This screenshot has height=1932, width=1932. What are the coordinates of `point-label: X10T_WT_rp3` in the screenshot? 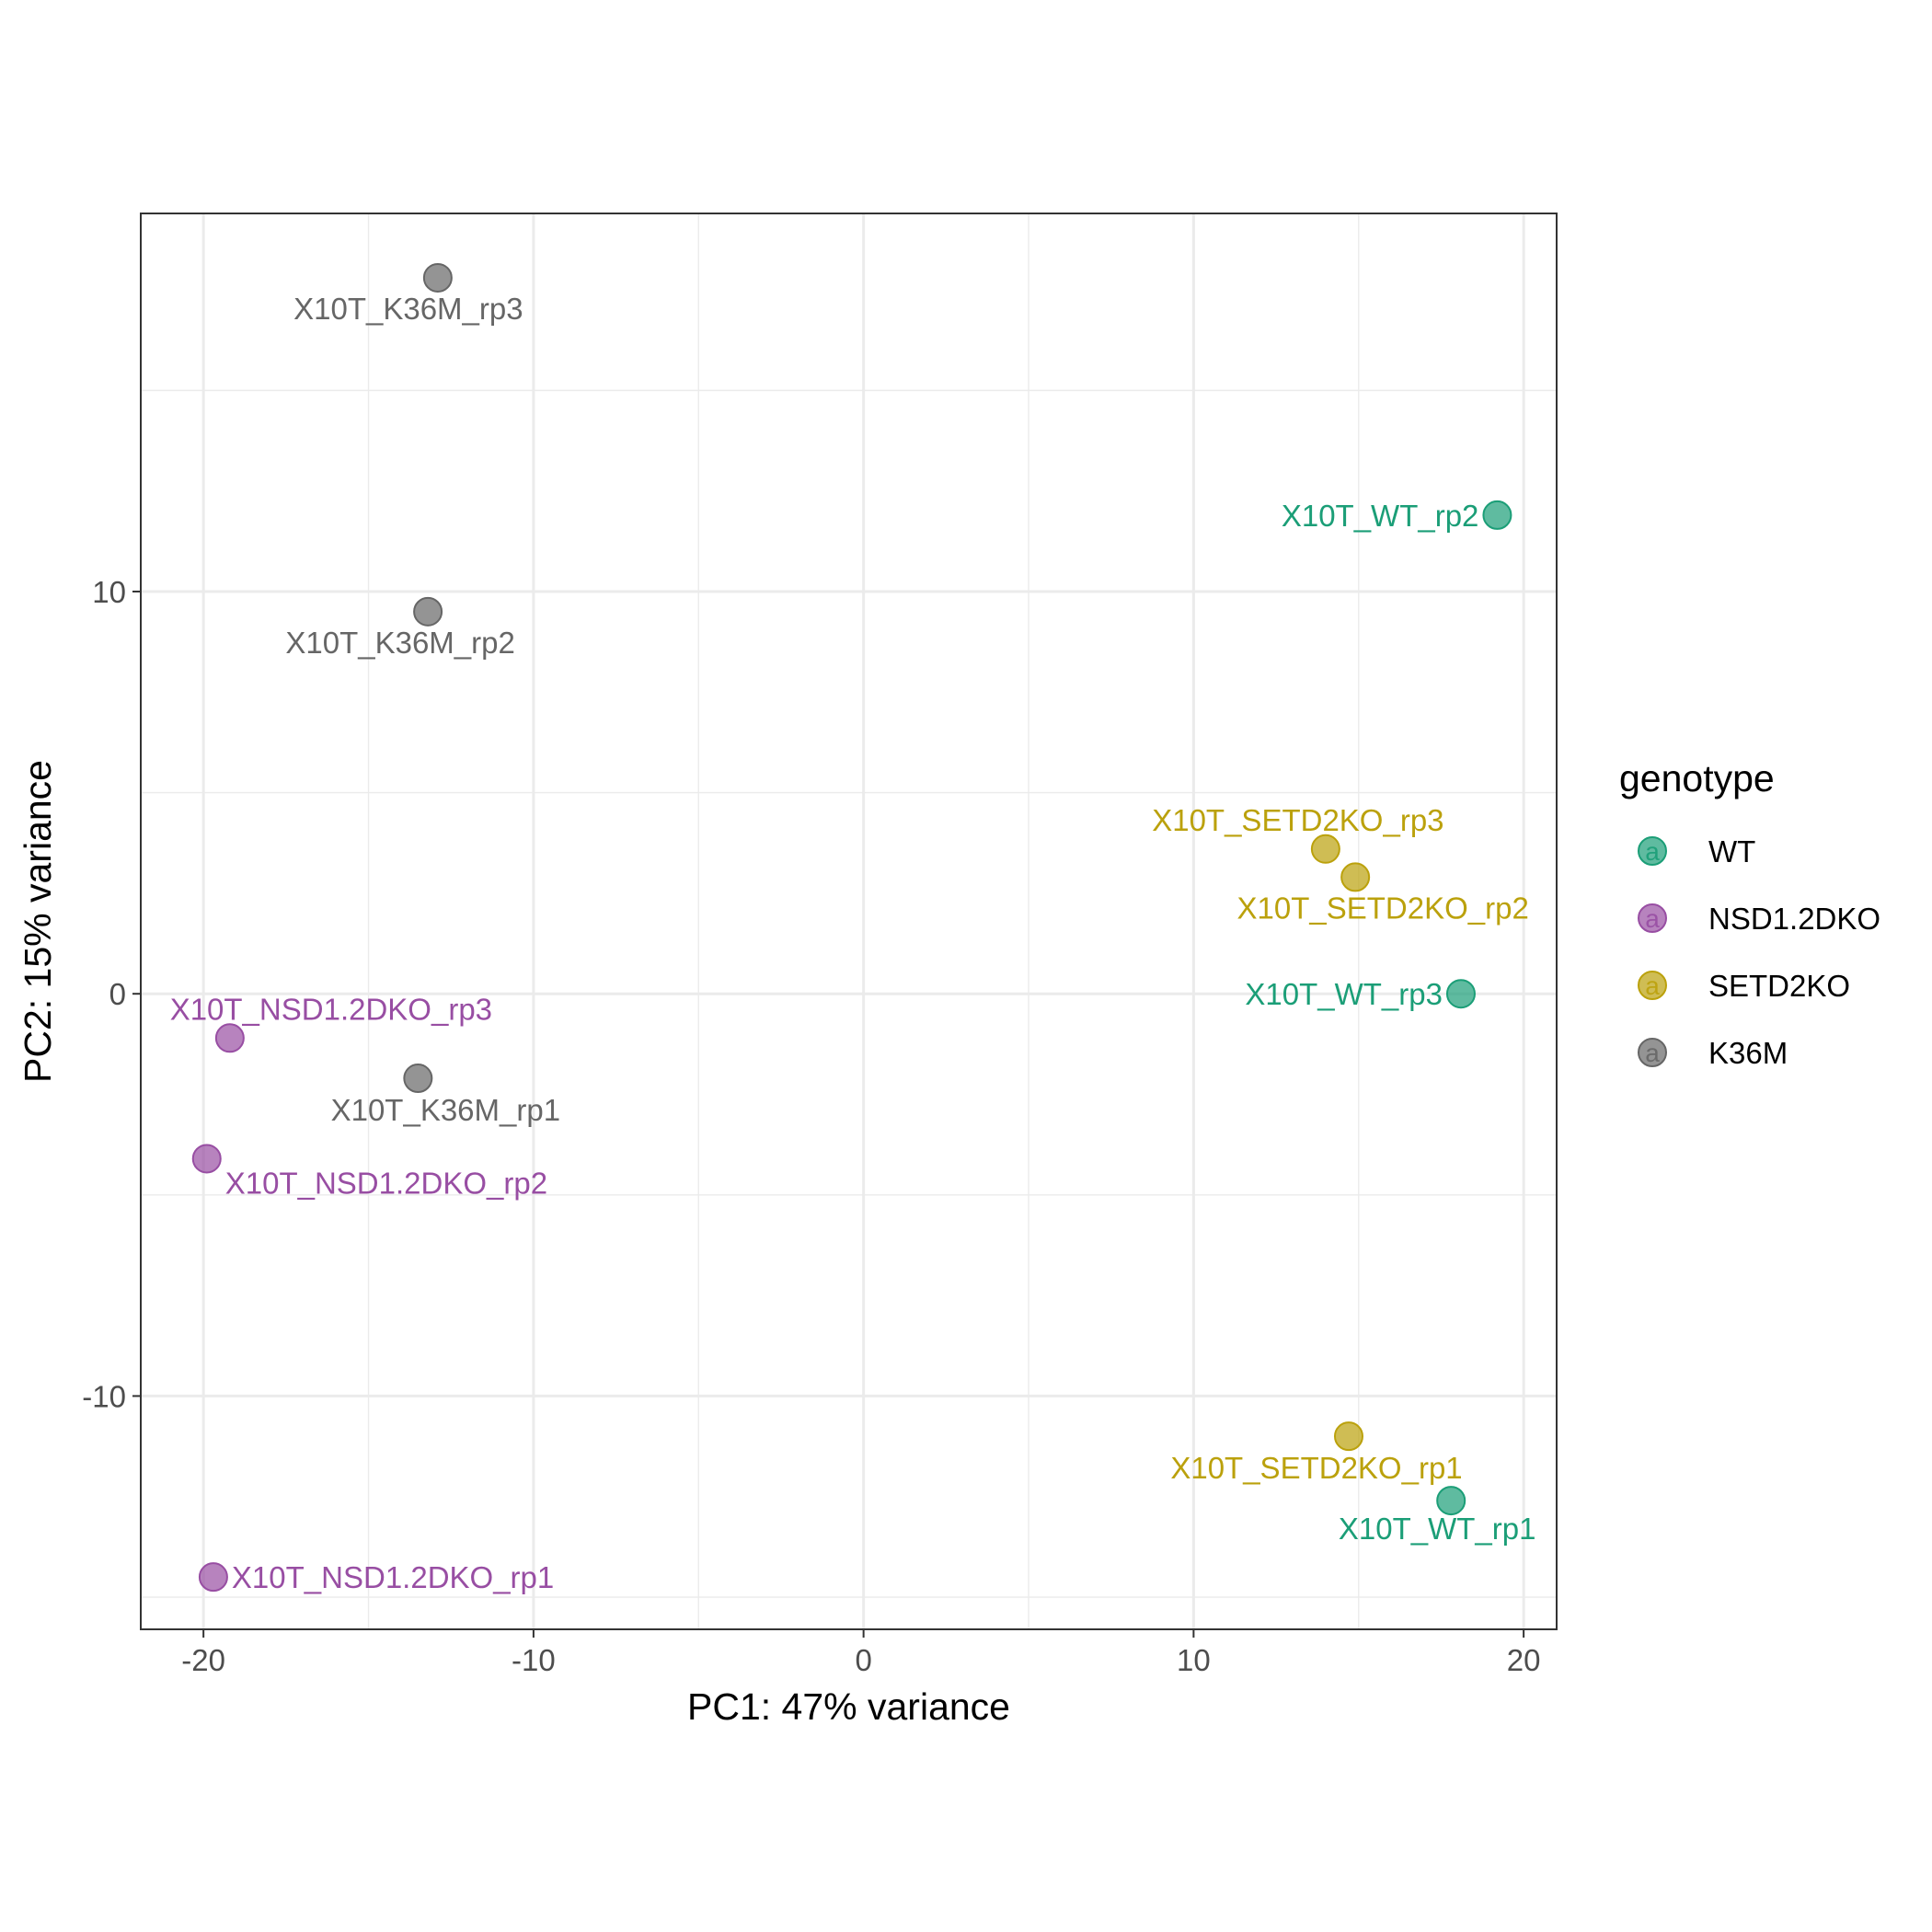 It's located at (1344, 994).